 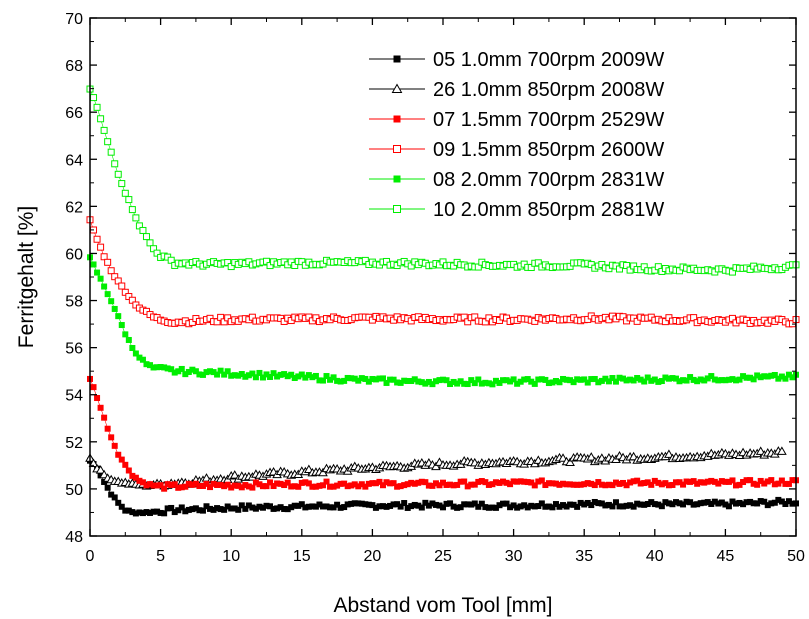 What do you see at coordinates (548, 180) in the screenshot?
I see `legend-label: 08 2.0mm 700rpm 2831W` at bounding box center [548, 180].